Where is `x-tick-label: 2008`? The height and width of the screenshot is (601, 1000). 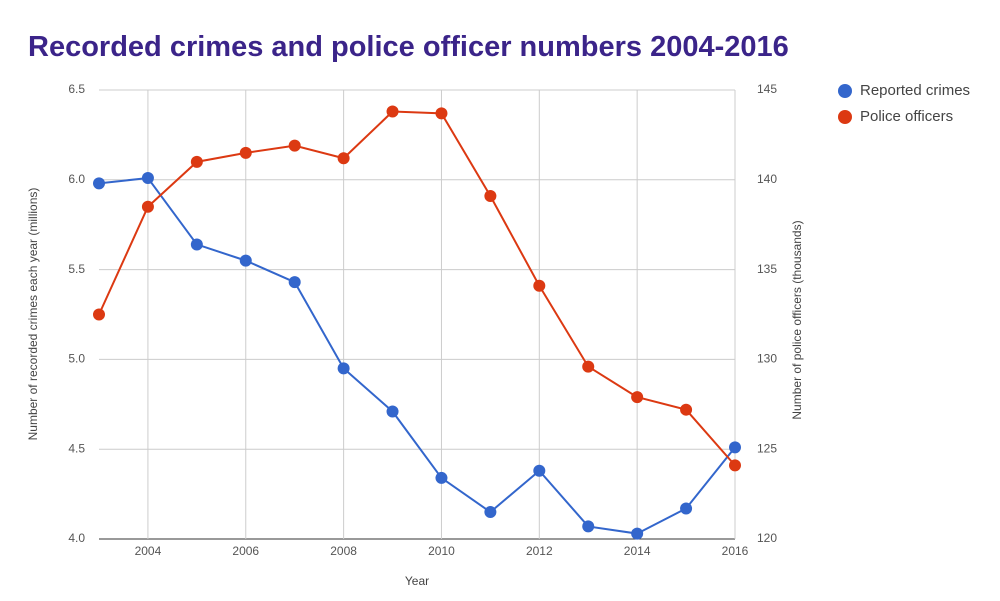
x-tick-label: 2008 is located at coordinates (343, 551).